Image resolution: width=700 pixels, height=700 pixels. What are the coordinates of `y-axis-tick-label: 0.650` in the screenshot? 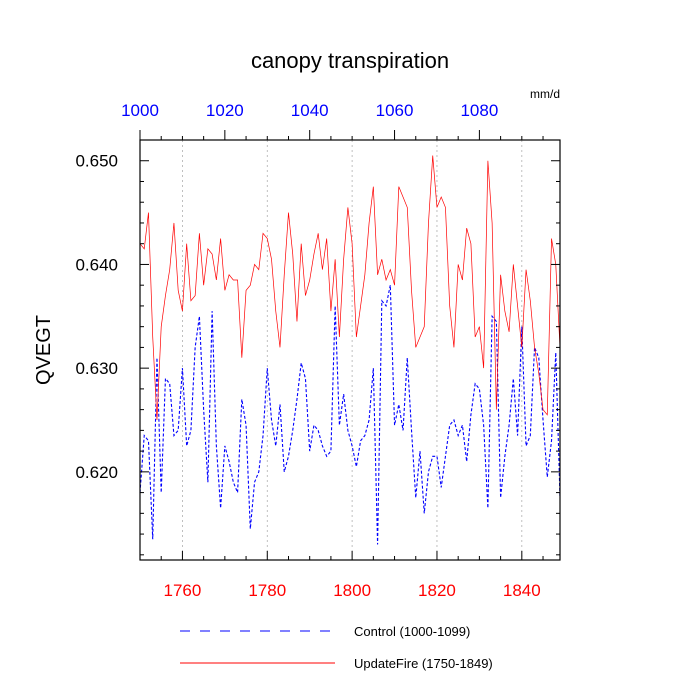 It's located at (96, 161).